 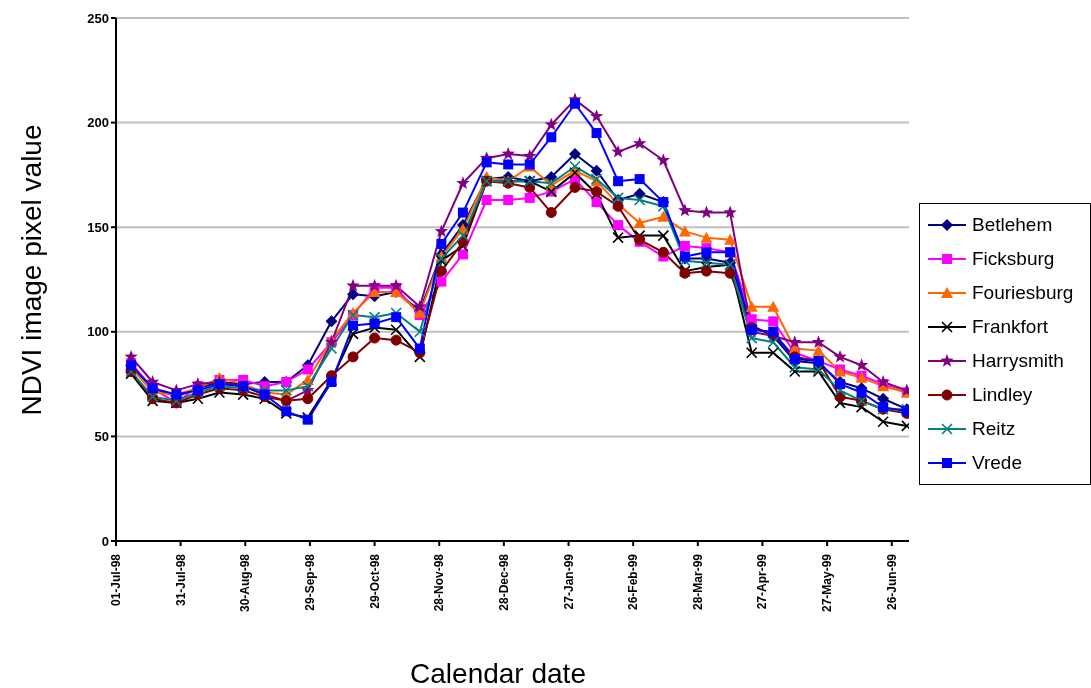 What do you see at coordinates (1023, 293) in the screenshot?
I see `legend-label: Fouriesburg` at bounding box center [1023, 293].